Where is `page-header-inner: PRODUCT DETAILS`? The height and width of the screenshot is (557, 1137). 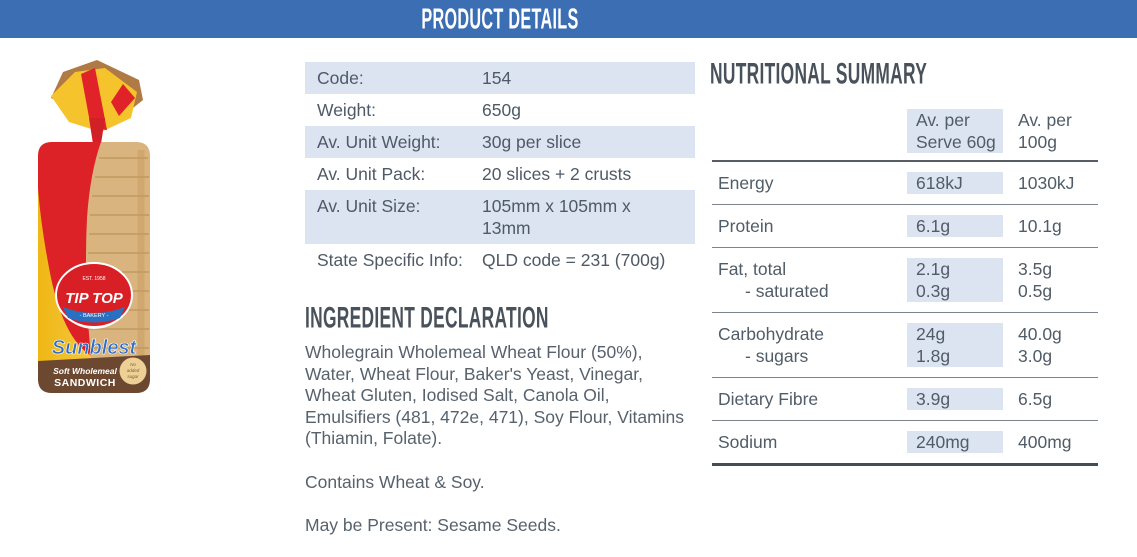
page-header-inner: PRODUCT DETAILS is located at coordinates (500, 19).